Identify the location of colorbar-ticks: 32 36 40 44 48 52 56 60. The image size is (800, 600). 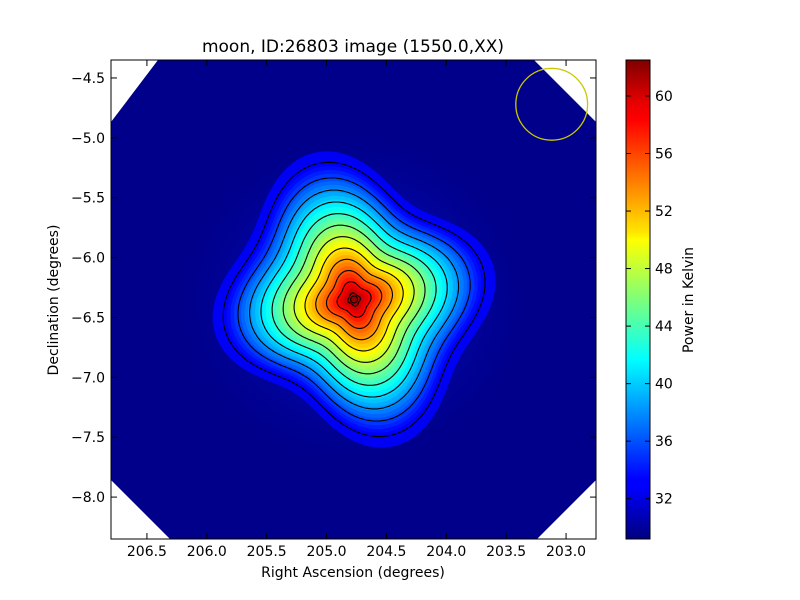
(649, 298).